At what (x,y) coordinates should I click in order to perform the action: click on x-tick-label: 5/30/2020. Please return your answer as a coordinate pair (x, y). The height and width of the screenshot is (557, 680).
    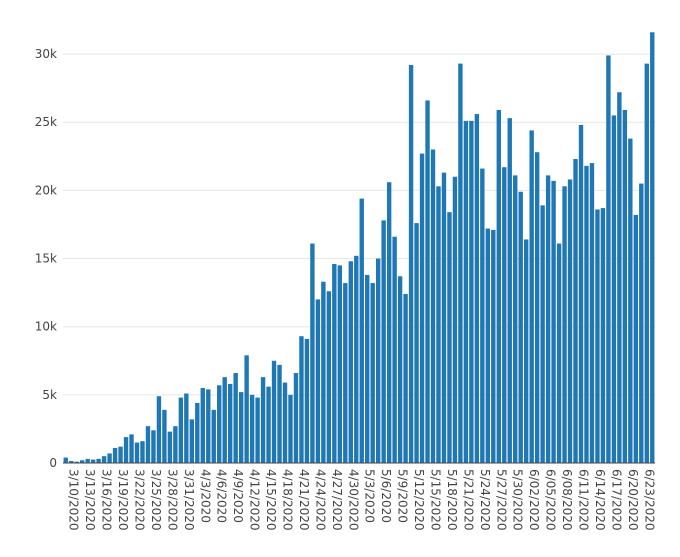
    Looking at the image, I should click on (518, 500).